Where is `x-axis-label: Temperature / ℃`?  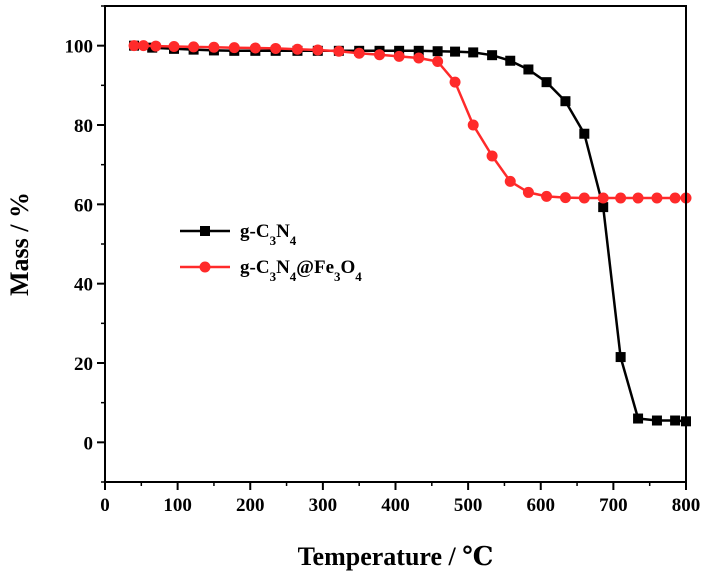 x-axis-label: Temperature / ℃ is located at coordinates (396, 556).